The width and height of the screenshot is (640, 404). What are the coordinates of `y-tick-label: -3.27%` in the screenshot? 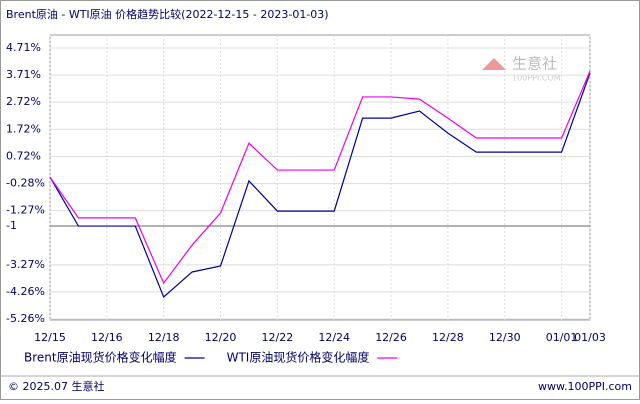 It's located at (25, 264).